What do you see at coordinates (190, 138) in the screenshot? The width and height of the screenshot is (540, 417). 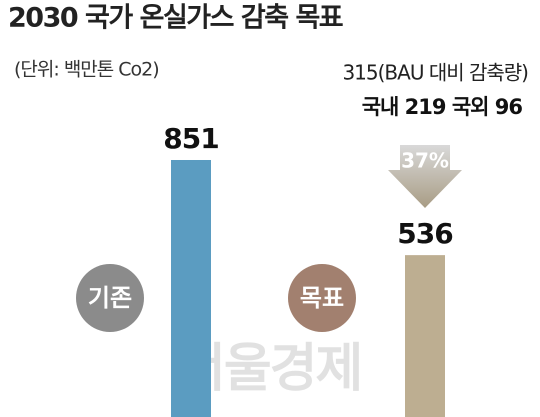 I see `value-label: 851` at bounding box center [190, 138].